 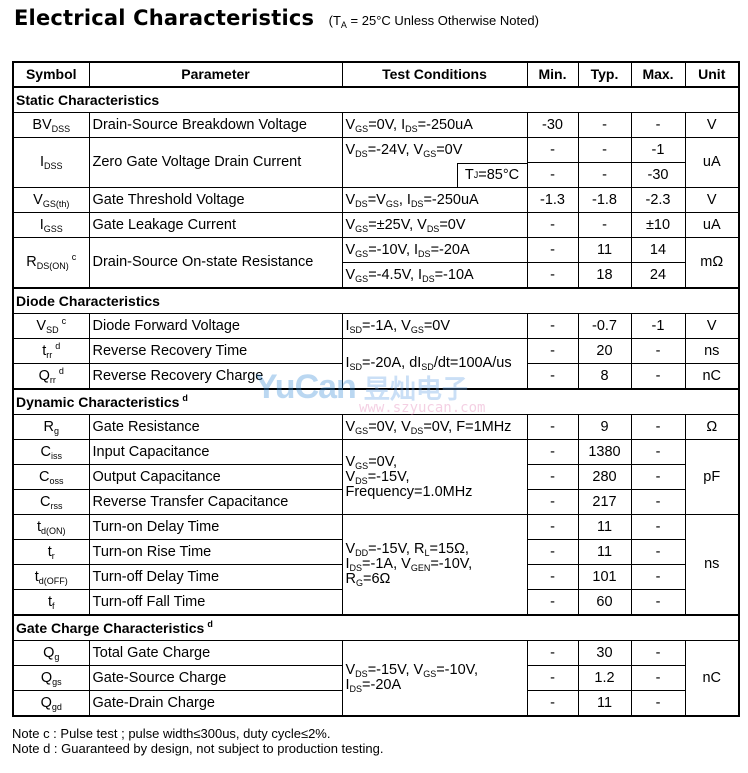 I want to click on header-unit: Unit, so click(x=712, y=74).